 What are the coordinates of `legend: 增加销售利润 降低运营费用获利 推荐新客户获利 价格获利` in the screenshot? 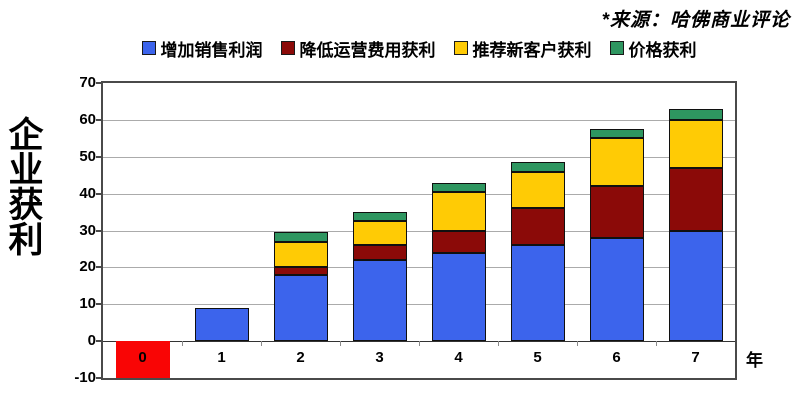 It's located at (419, 48).